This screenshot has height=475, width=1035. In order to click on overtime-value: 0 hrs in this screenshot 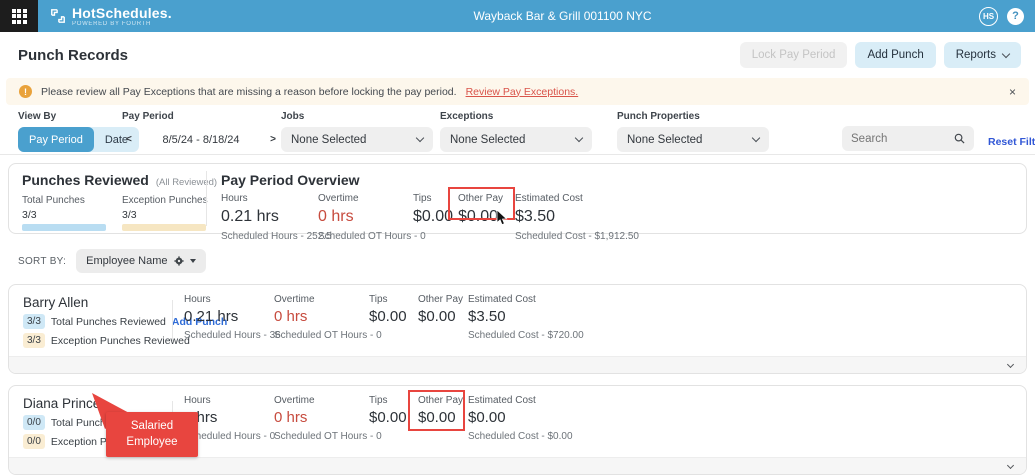, I will do `click(336, 216)`.